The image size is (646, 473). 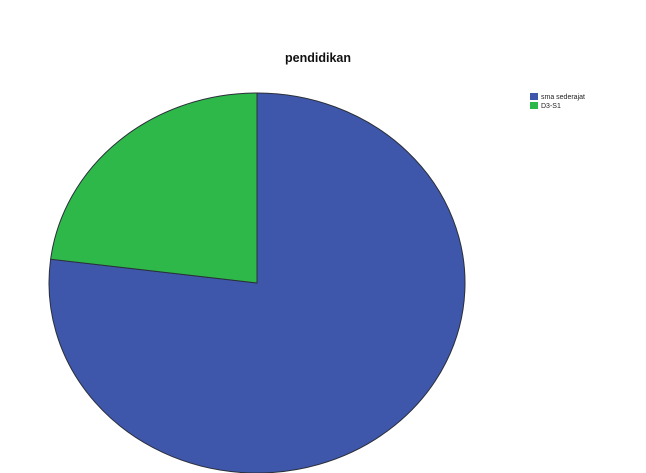 I want to click on legend-entry-sma-sederajat: sma sederajat, so click(x=557, y=97).